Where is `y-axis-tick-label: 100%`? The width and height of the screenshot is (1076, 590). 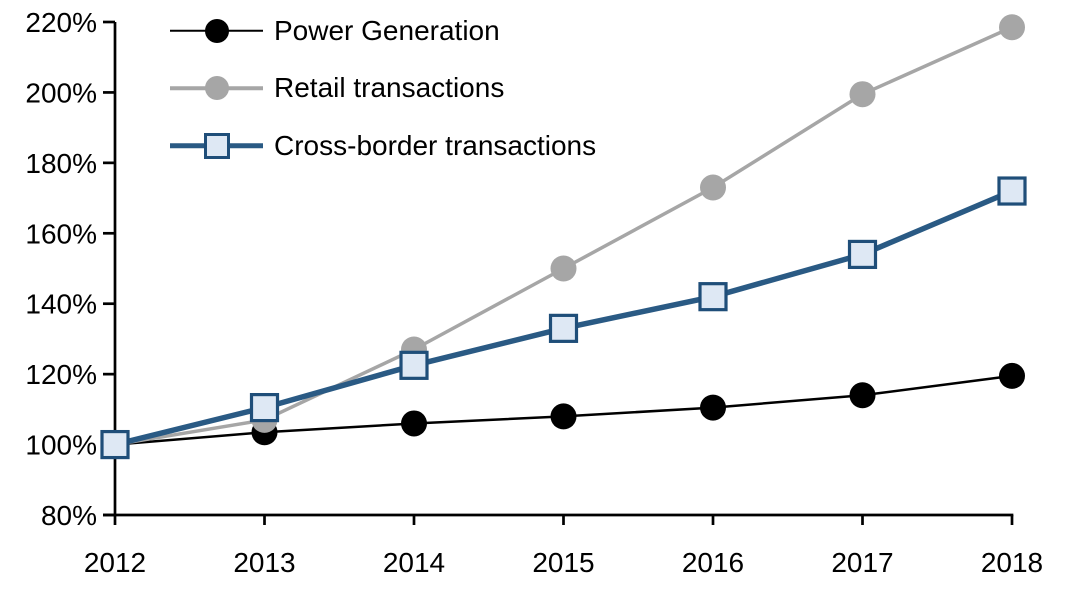
y-axis-tick-label: 100% is located at coordinates (61, 445).